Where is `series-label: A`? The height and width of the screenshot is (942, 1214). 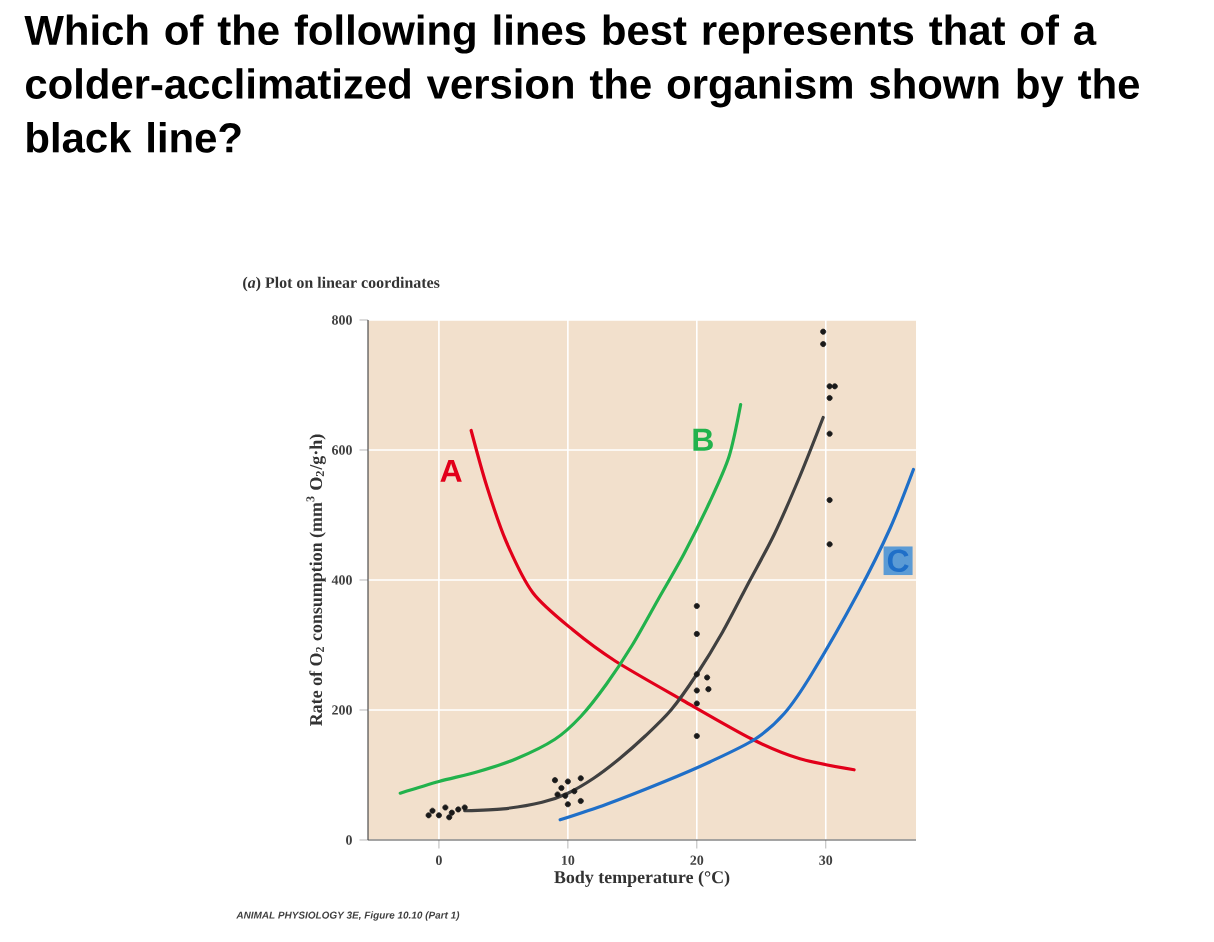 series-label: A is located at coordinates (451, 470).